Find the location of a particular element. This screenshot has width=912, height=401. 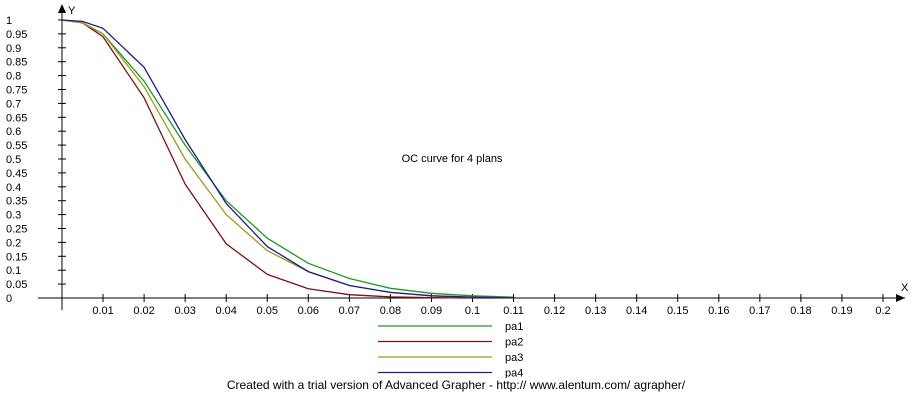

y-tick-label: 0.7 is located at coordinates (13, 104).